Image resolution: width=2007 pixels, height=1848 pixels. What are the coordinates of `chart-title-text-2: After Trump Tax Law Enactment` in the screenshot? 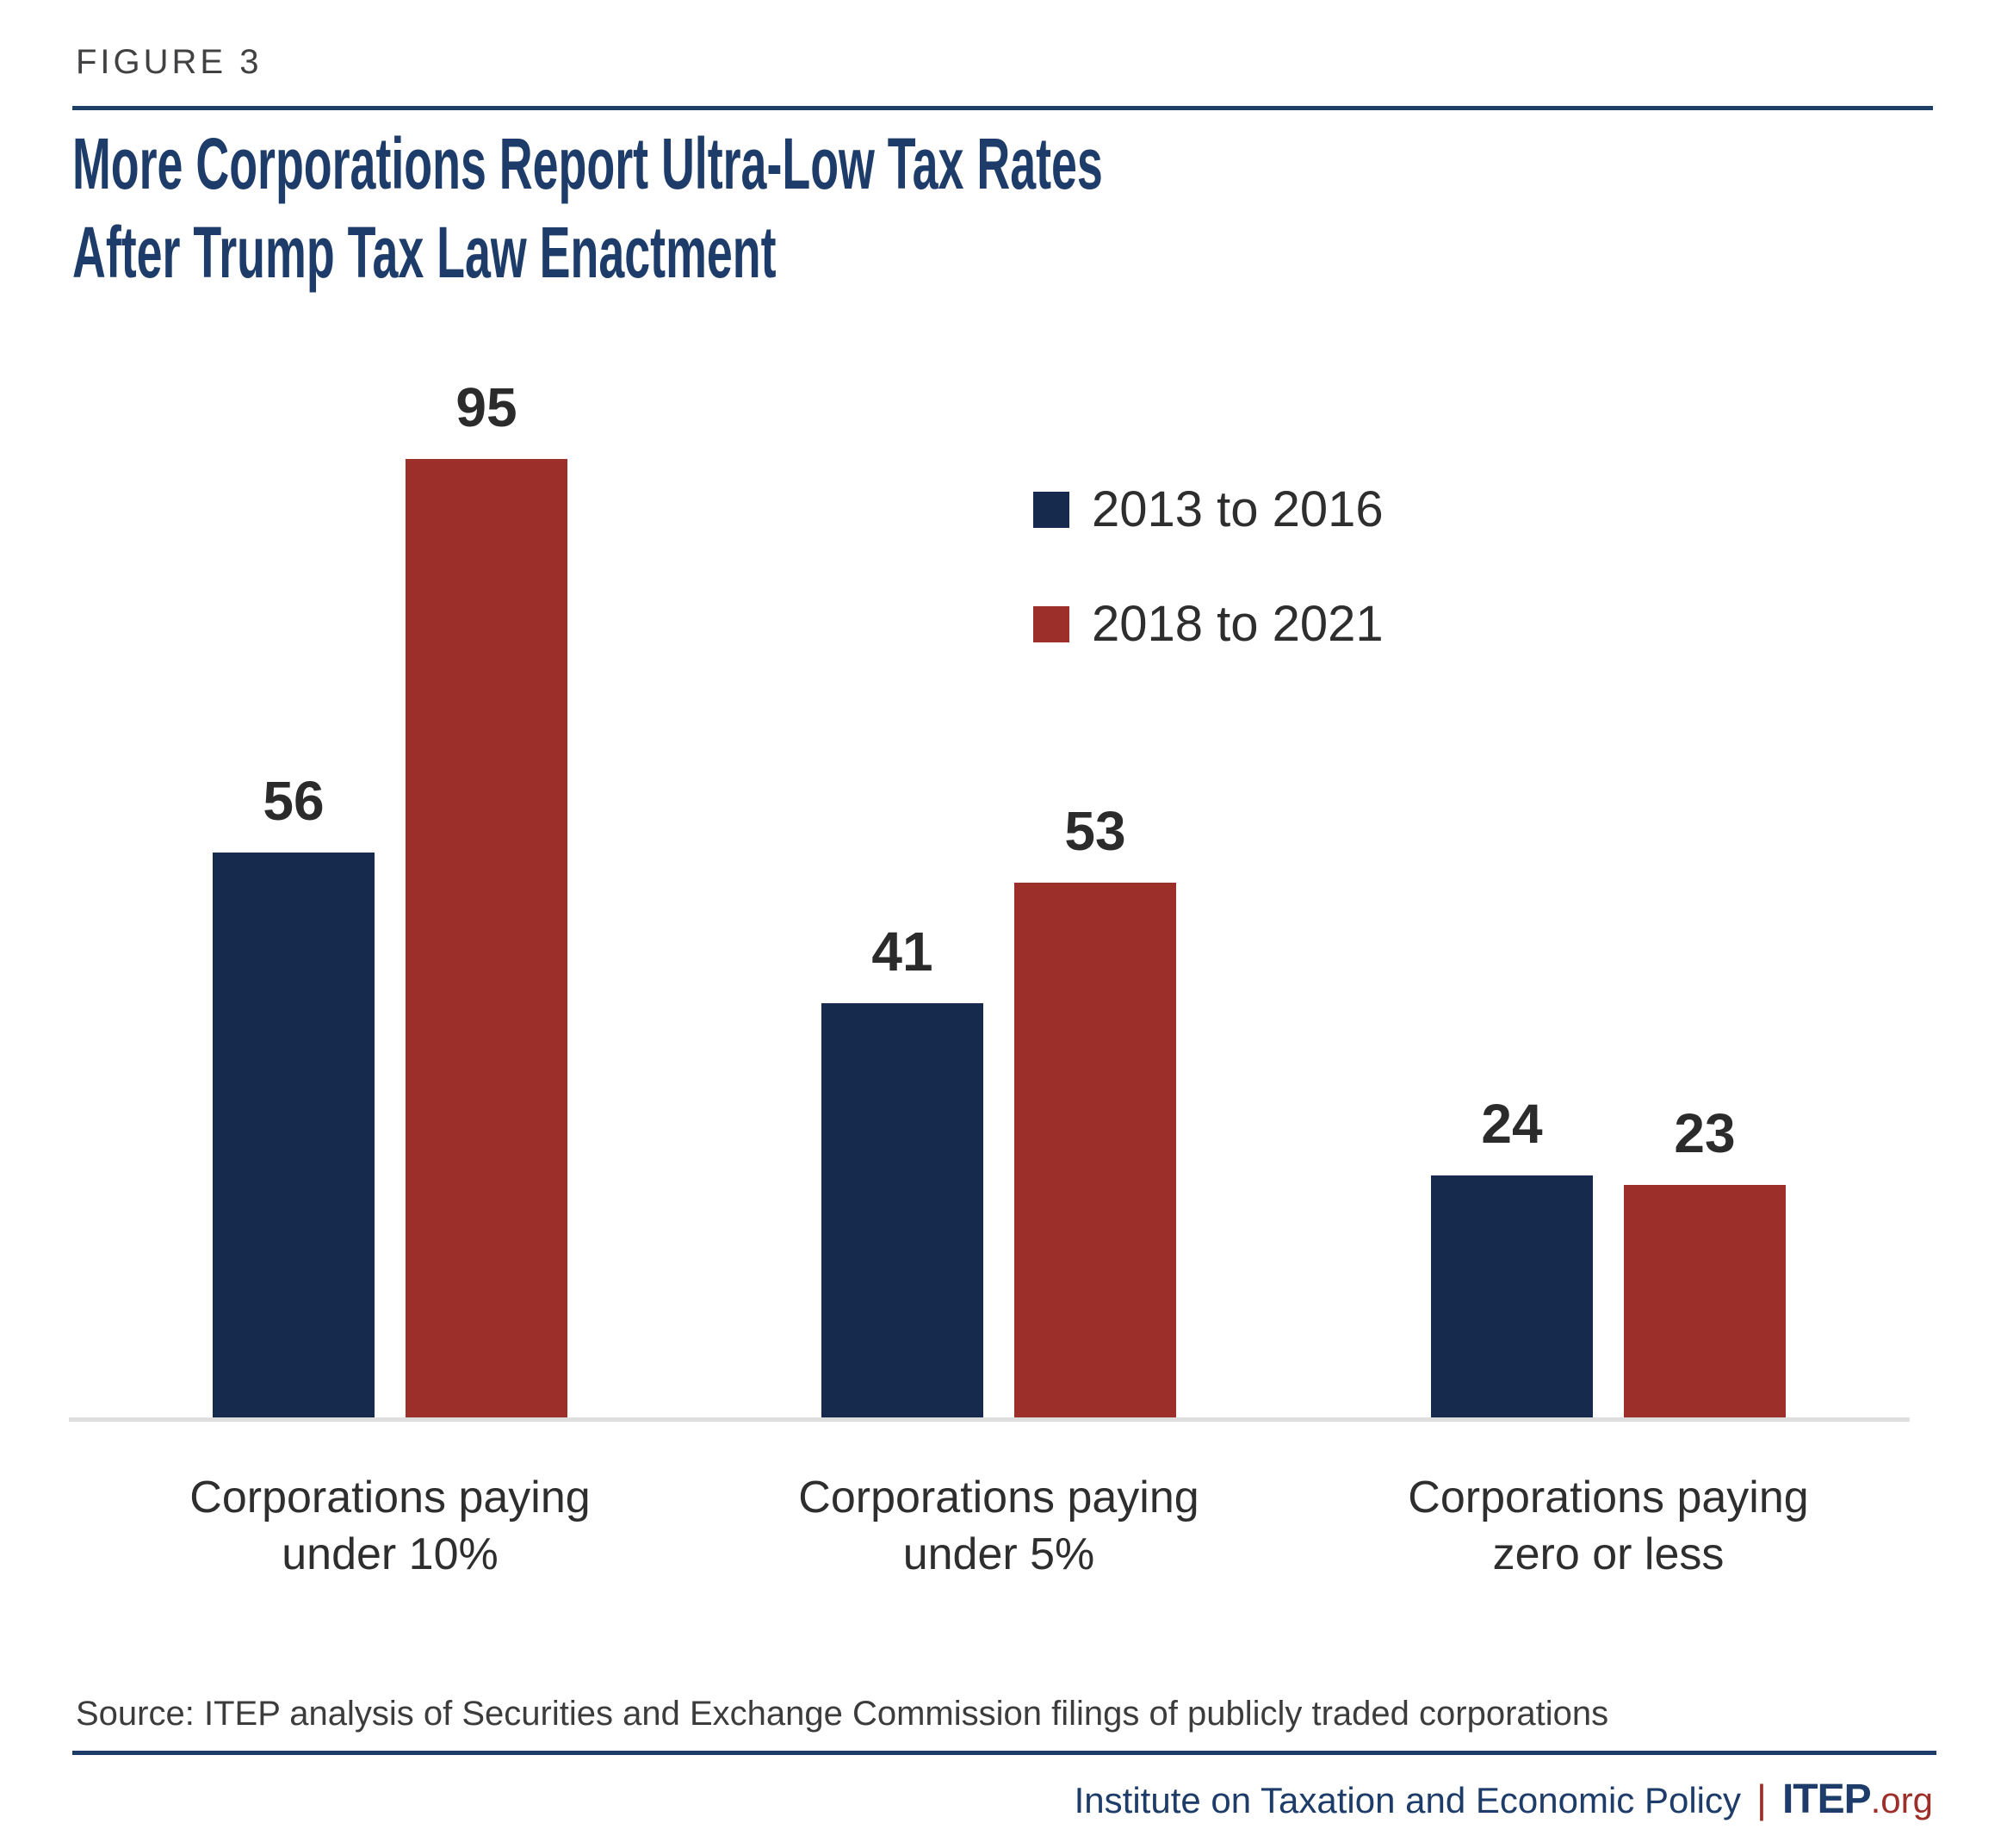 It's located at (424, 252).